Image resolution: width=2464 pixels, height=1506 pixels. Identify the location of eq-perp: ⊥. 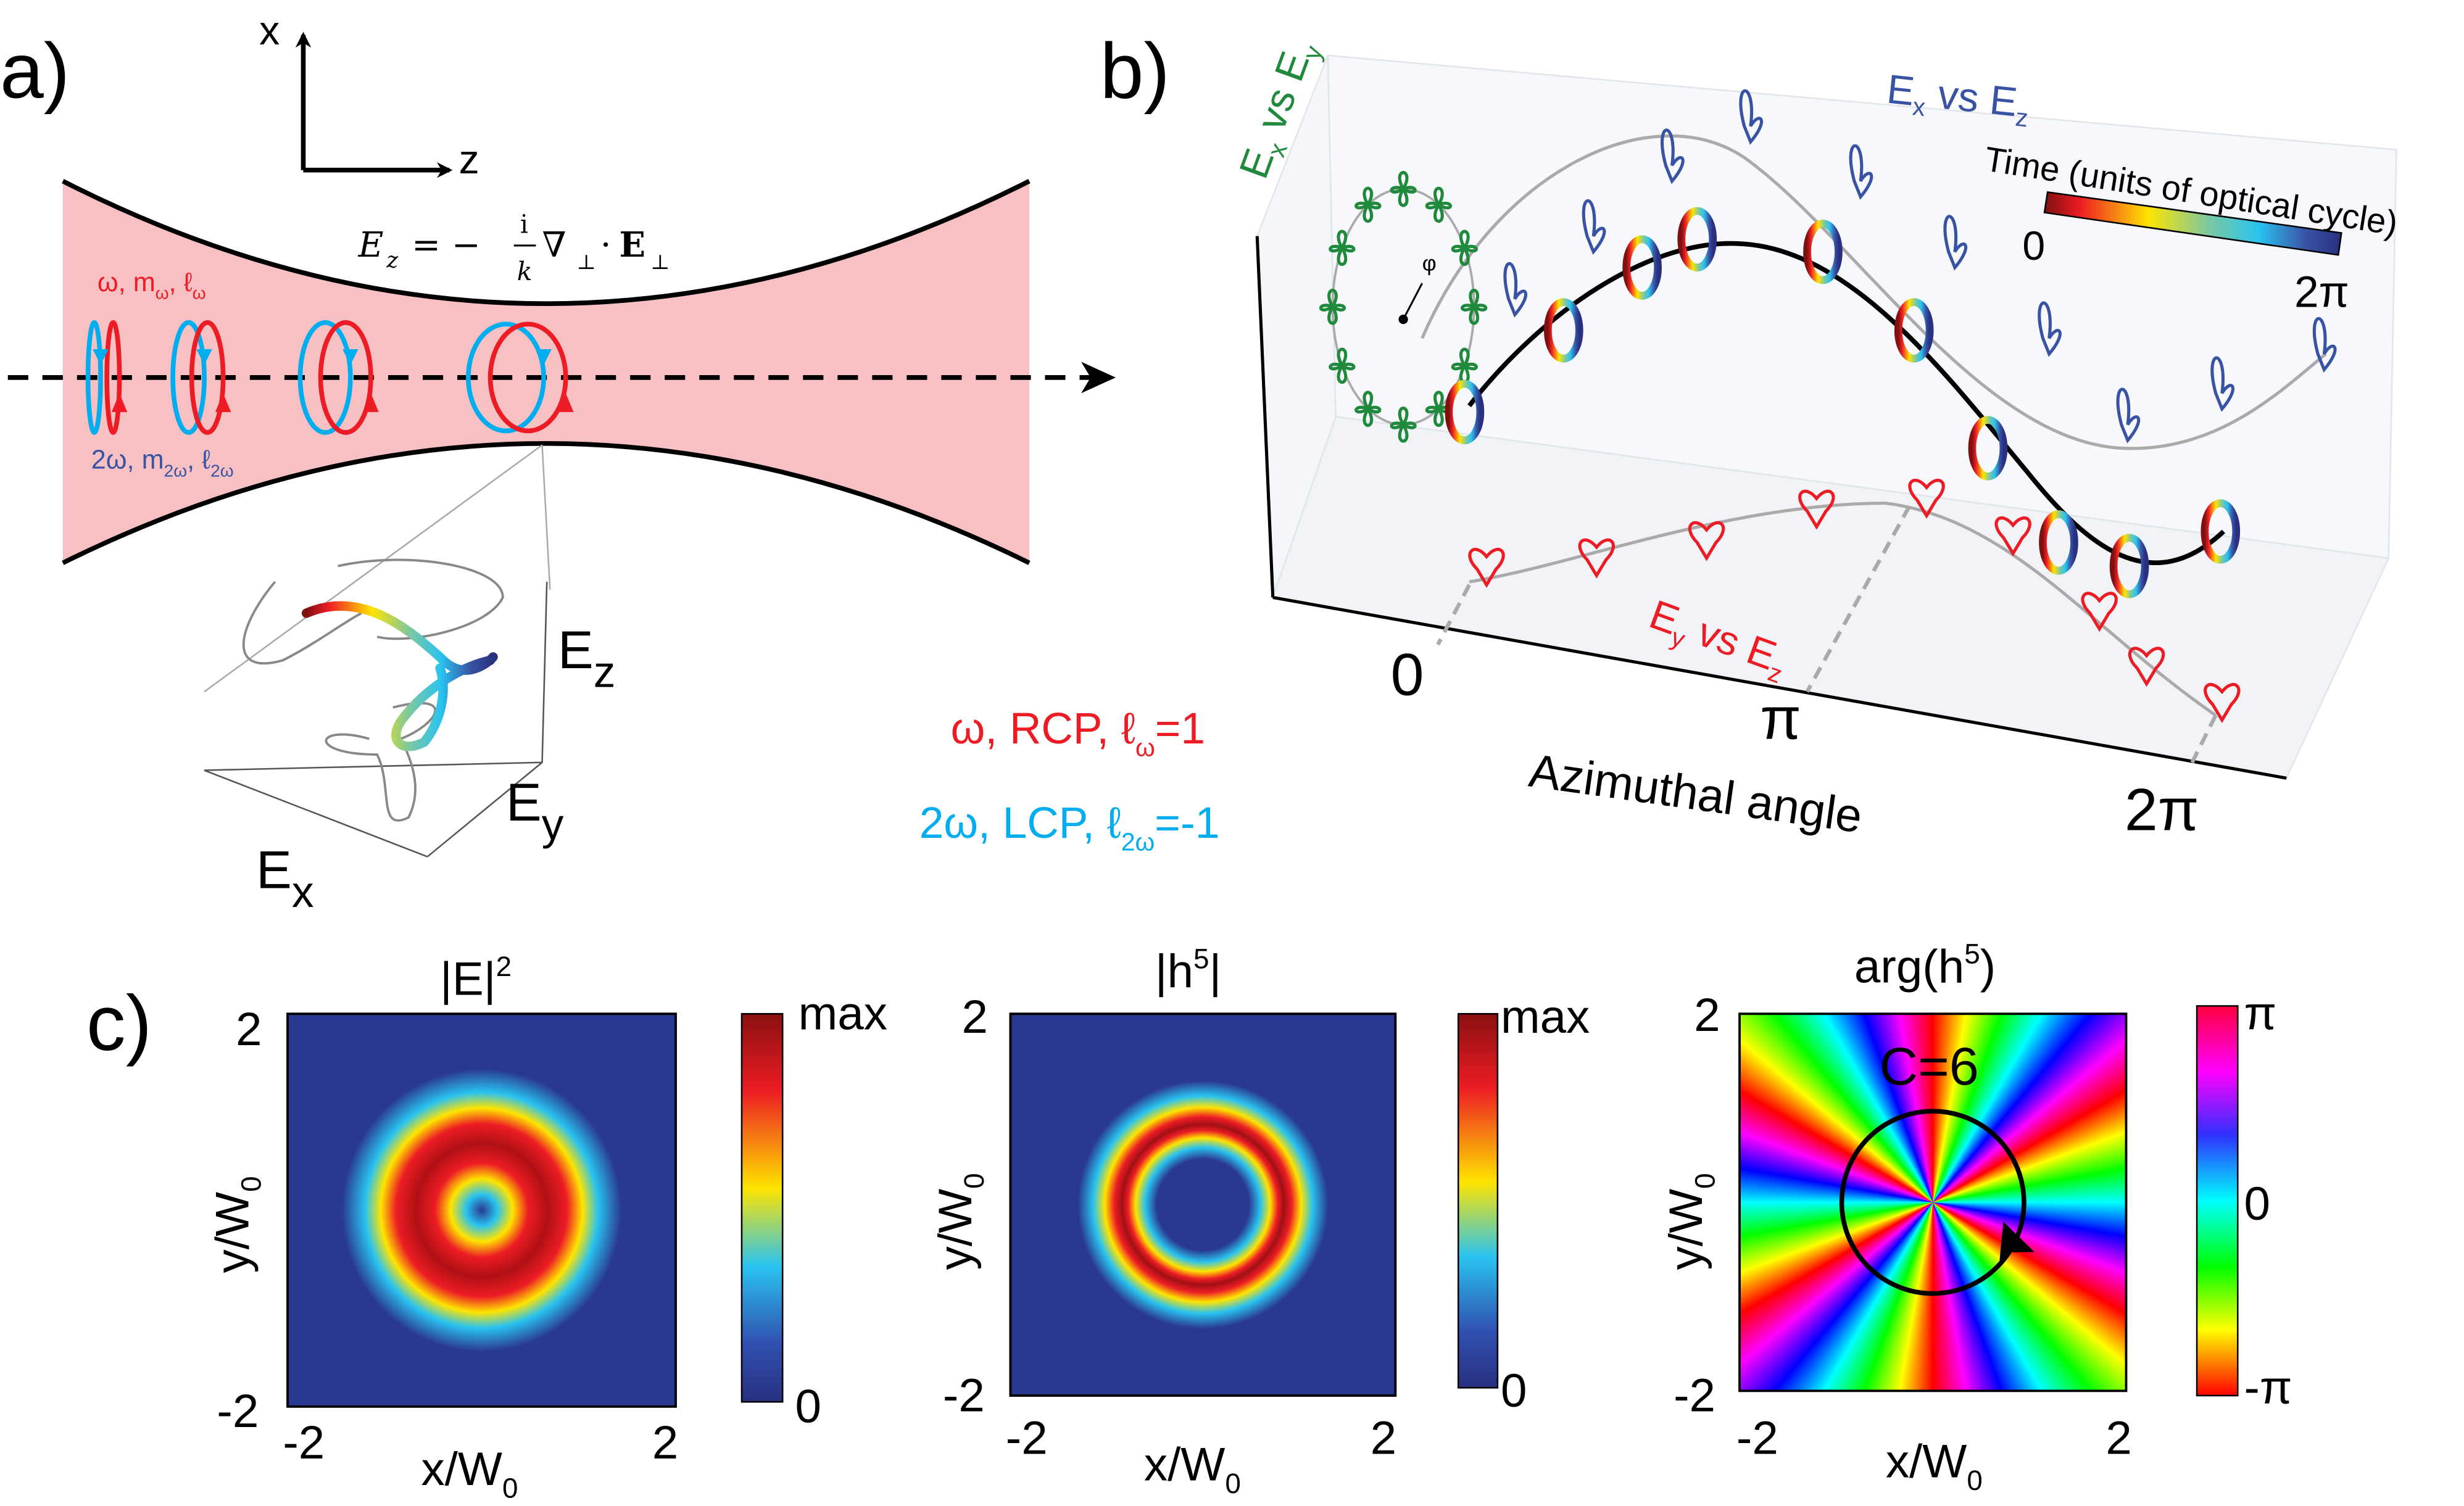
(586, 262).